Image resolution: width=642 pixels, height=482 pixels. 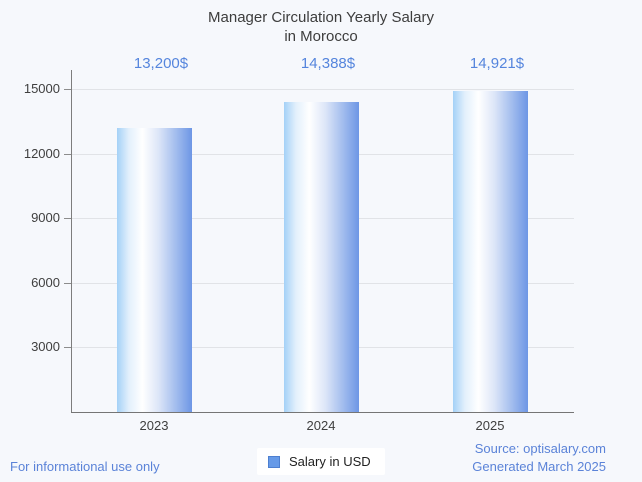 I want to click on x-tick-label-2025: 2025, so click(x=490, y=425).